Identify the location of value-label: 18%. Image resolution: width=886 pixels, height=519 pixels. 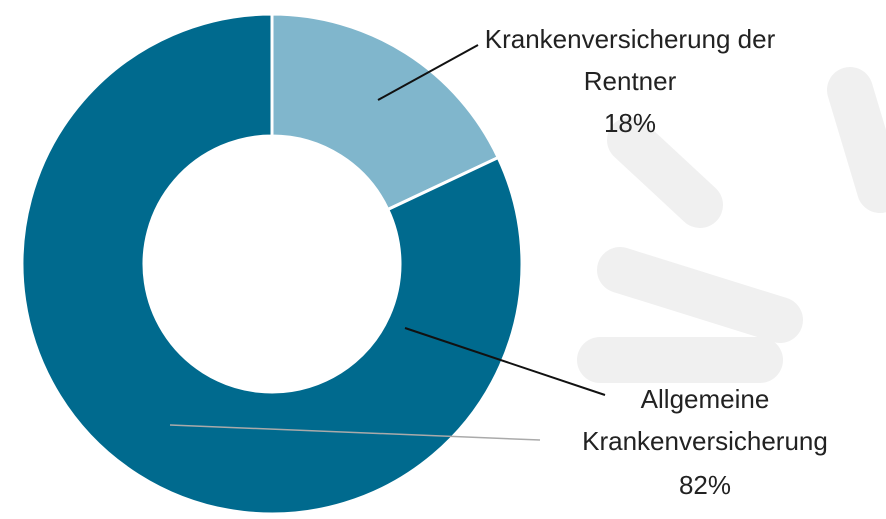
(630, 123).